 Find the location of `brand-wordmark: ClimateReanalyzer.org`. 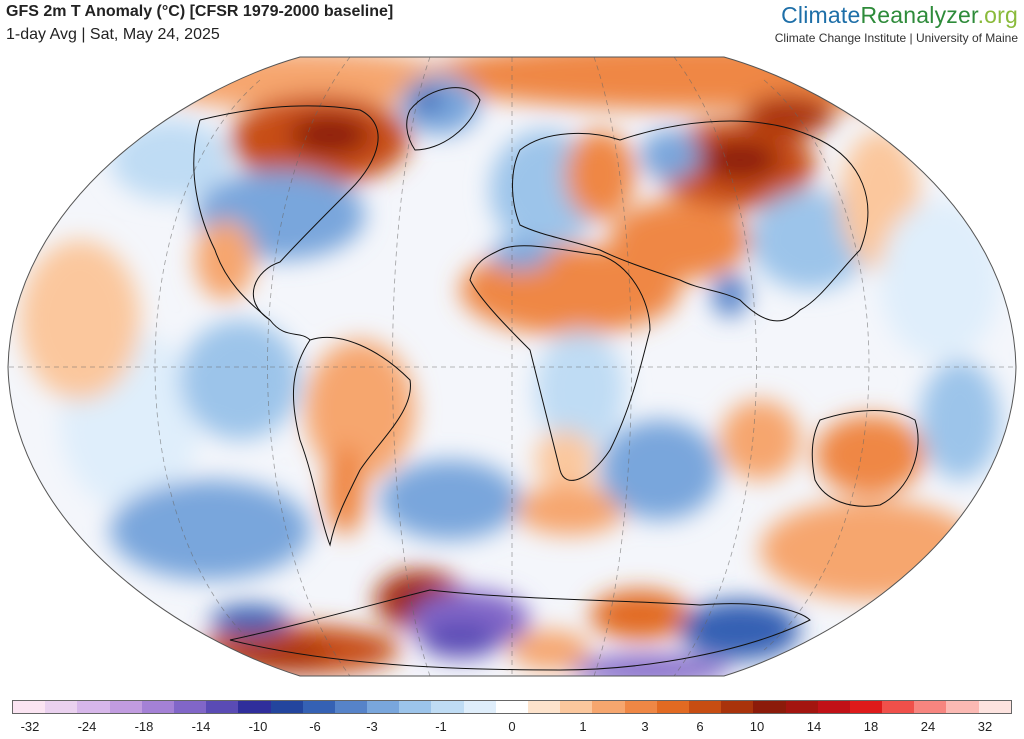

brand-wordmark: ClimateReanalyzer.org is located at coordinates (899, 15).